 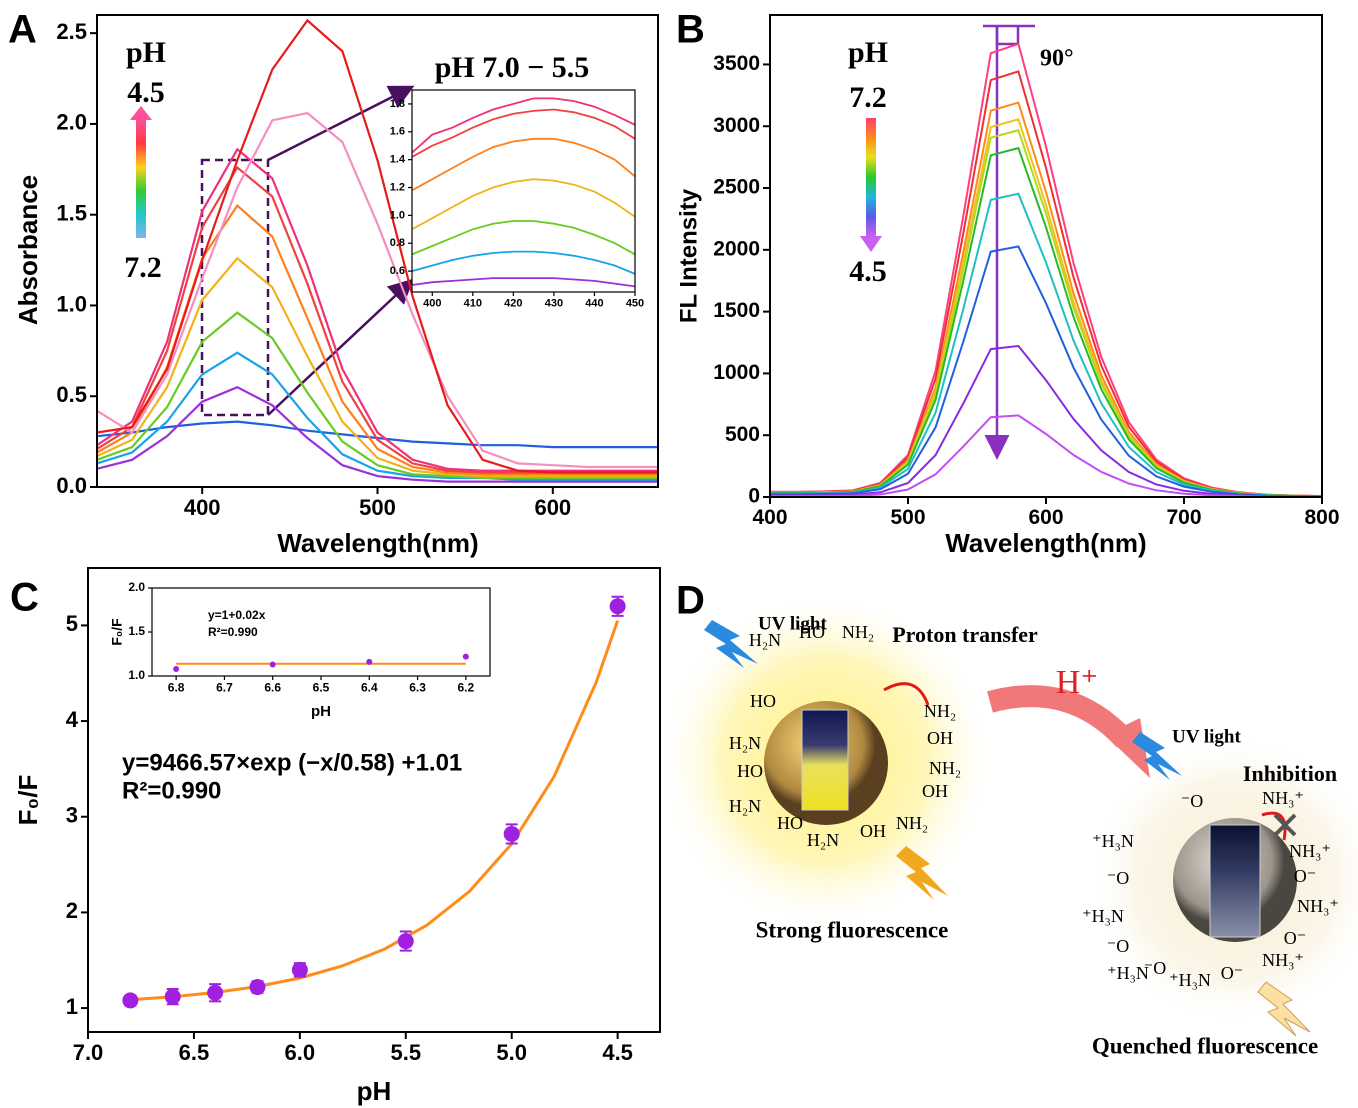 I want to click on y-tick-label: 2.0, so click(x=71, y=122).